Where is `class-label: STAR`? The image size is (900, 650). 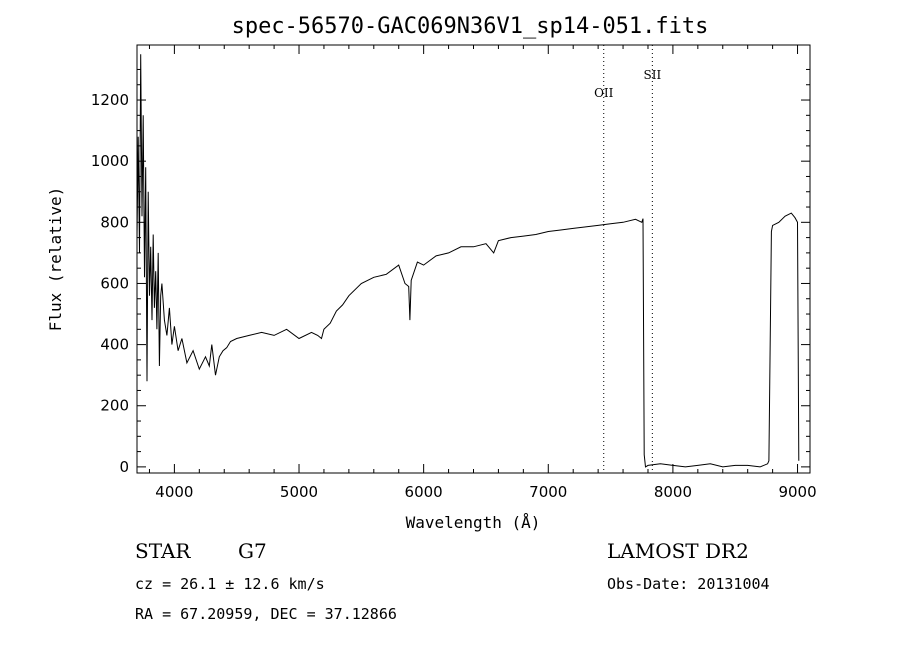
class-label: STAR is located at coordinates (163, 551).